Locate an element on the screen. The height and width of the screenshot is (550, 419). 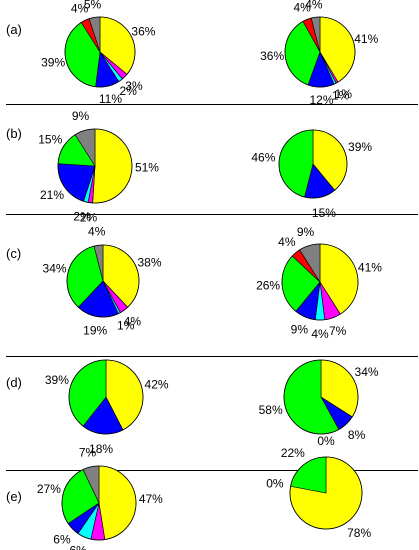
slice-label: 18% is located at coordinates (101, 449).